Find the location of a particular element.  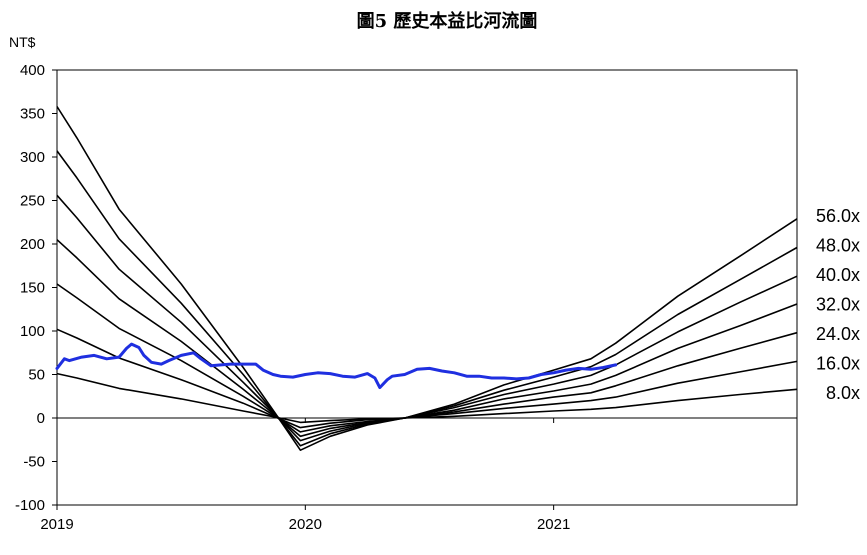

band-label: 8.0x is located at coordinates (843, 393).